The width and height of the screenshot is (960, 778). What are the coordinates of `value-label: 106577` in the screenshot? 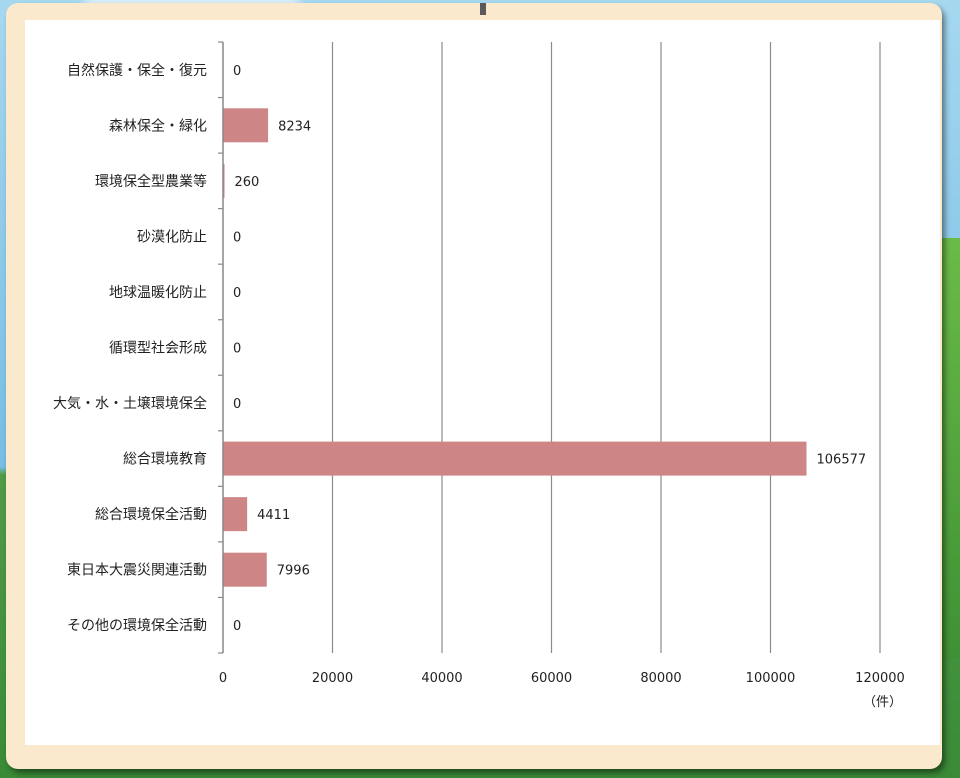 It's located at (842, 460).